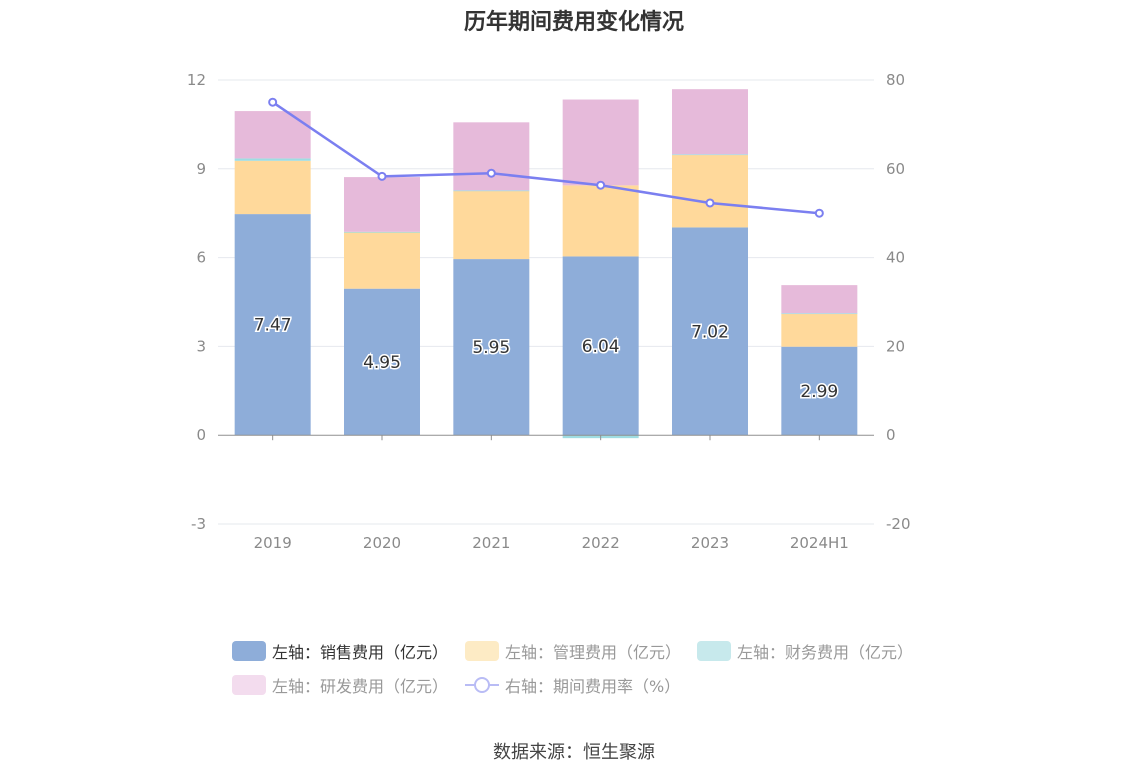 This screenshot has width=1148, height=776. I want to click on right-tick-label: 20, so click(895, 346).